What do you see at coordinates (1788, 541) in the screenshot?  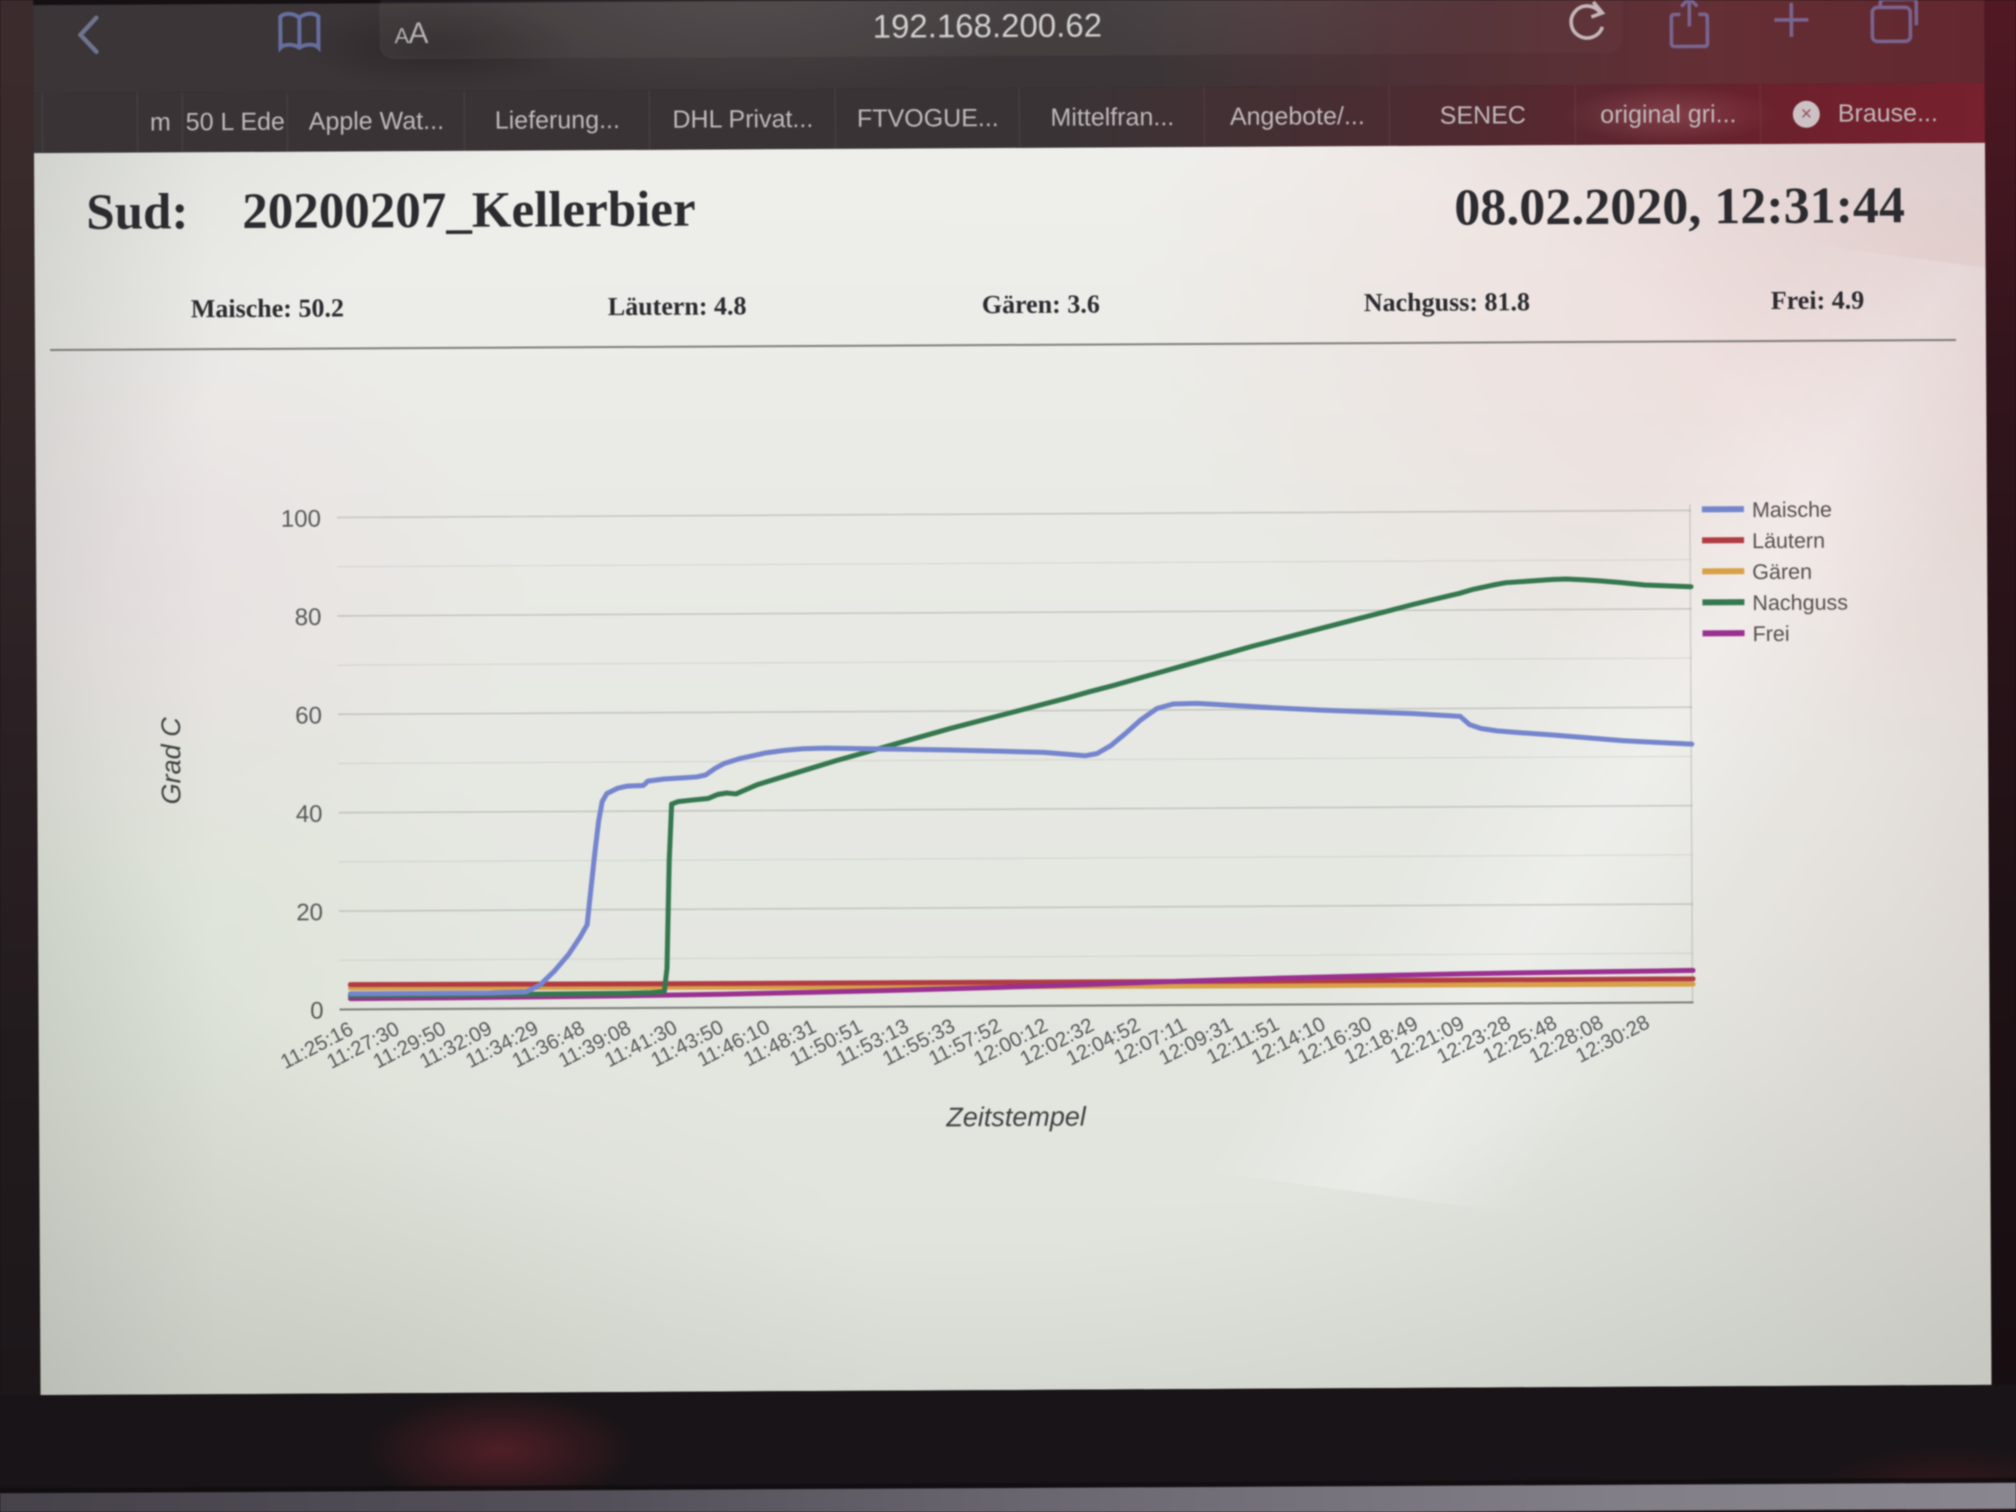 I see `svg-text: Läutern` at bounding box center [1788, 541].